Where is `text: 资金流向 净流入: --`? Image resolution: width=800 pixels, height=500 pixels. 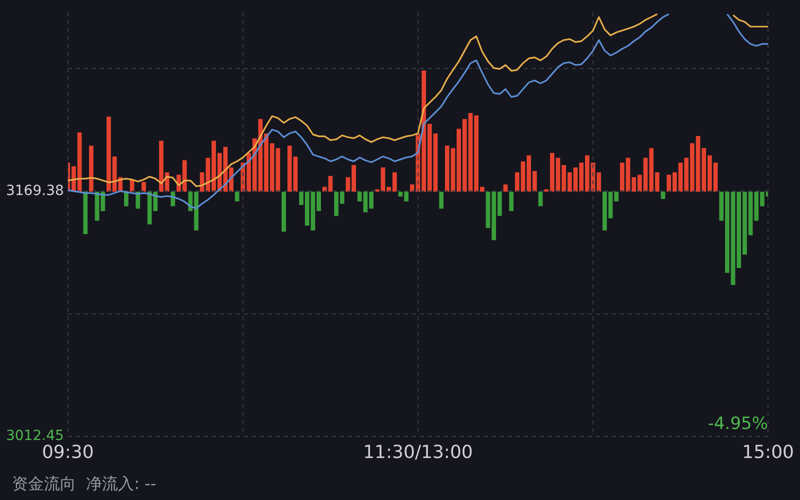 text: 资金流向 净流入: -- is located at coordinates (84, 484).